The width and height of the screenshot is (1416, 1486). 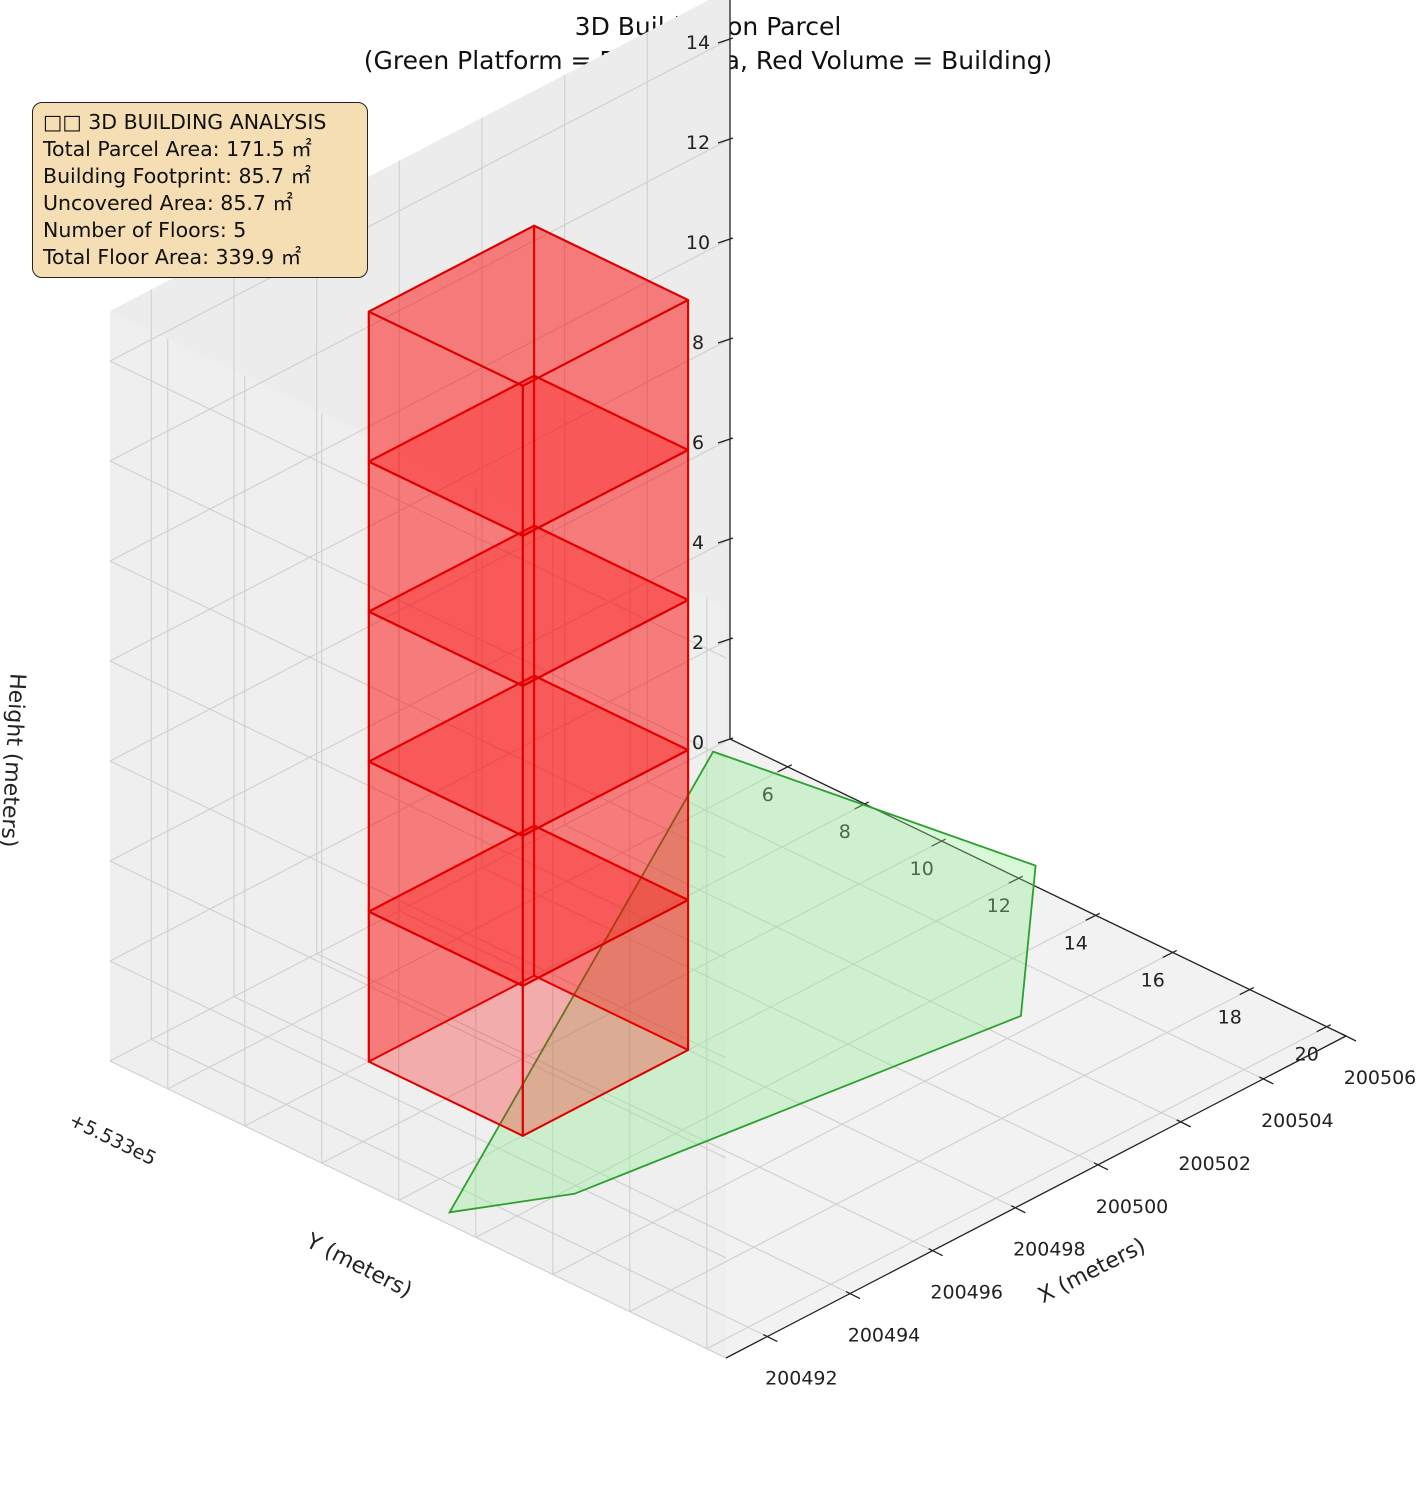 I want to click on z-tick-label: 2, so click(x=698, y=643).